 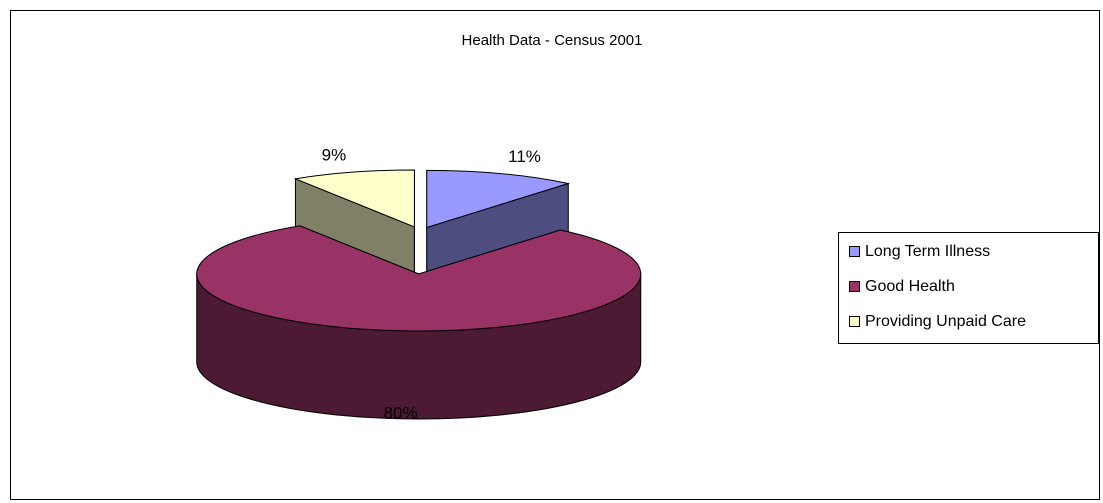 What do you see at coordinates (927, 251) in the screenshot?
I see `legend-label: Long Term Illness` at bounding box center [927, 251].